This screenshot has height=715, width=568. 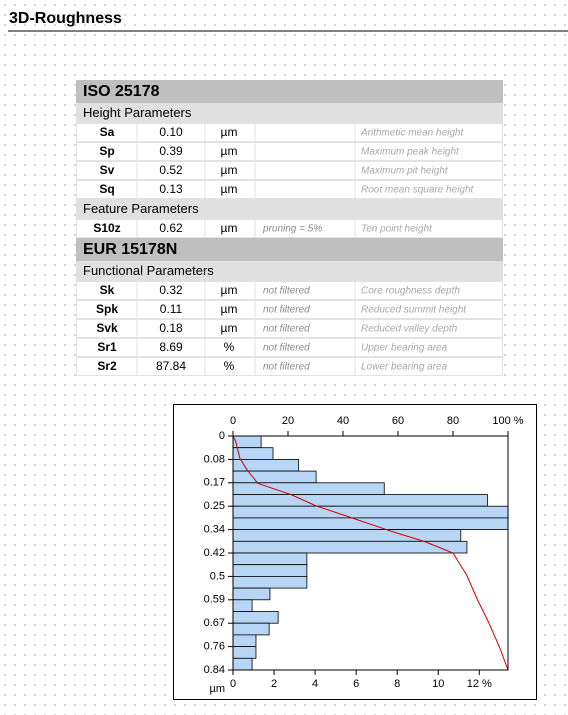 What do you see at coordinates (171, 366) in the screenshot?
I see `param-value: 87.84` at bounding box center [171, 366].